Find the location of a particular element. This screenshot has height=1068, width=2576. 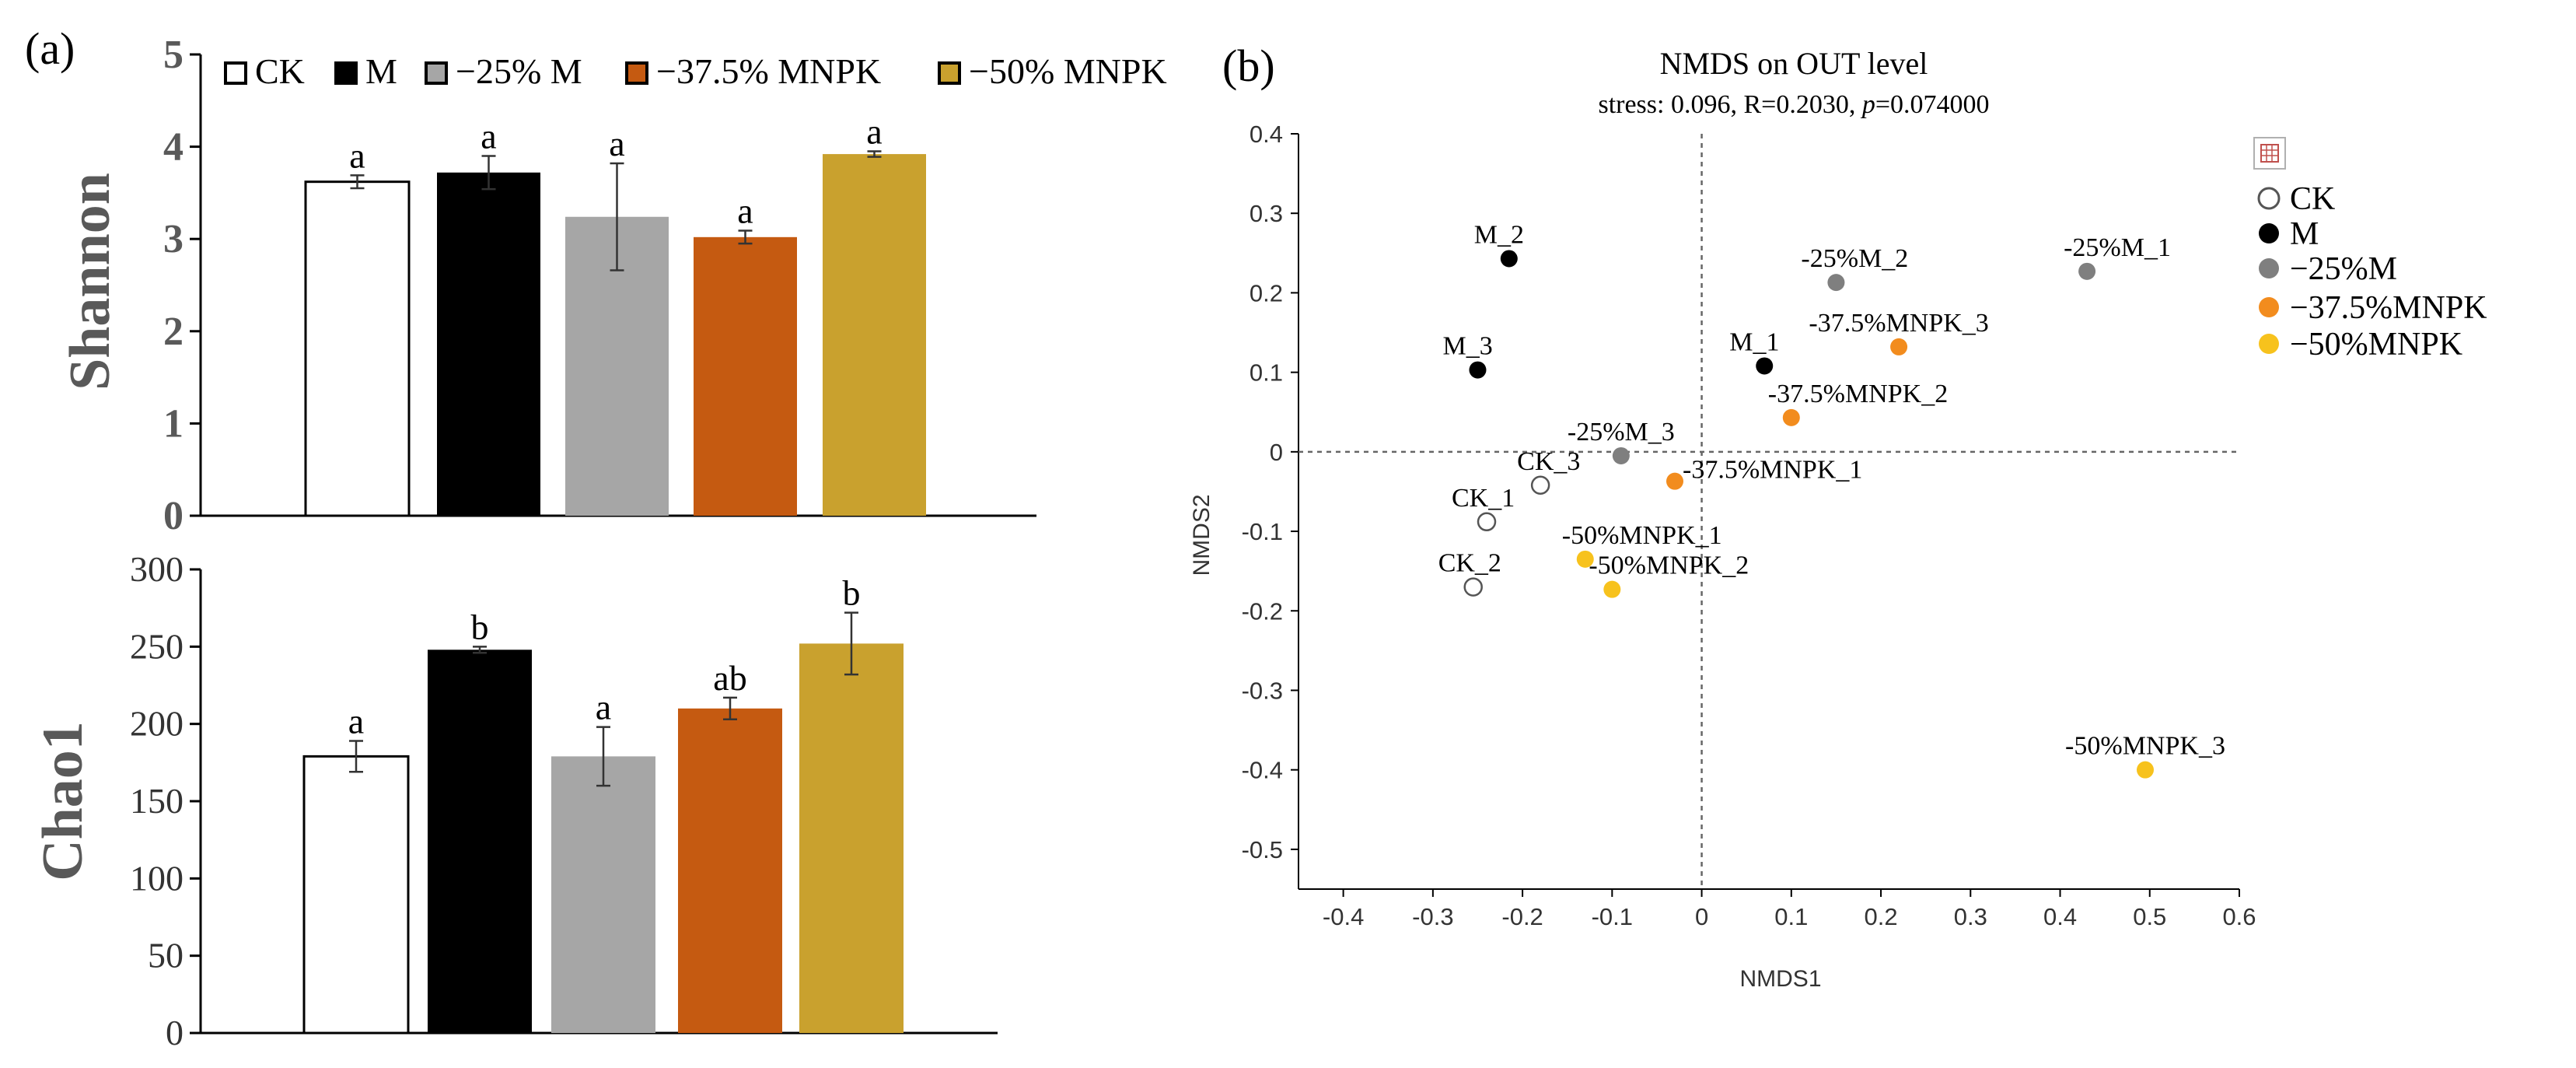

nmds-point-label: CK_3 is located at coordinates (1548, 461).